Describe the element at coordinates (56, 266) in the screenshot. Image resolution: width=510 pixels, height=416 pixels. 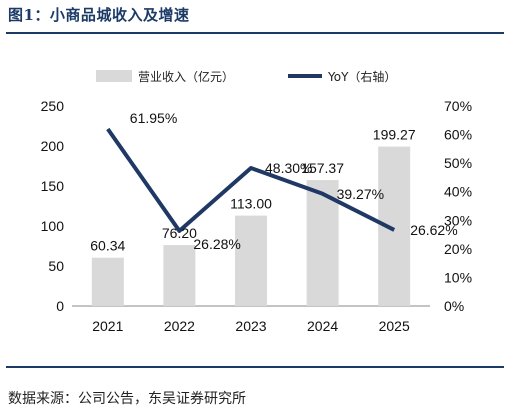
I see `y-left-tick-label: 50` at that location.